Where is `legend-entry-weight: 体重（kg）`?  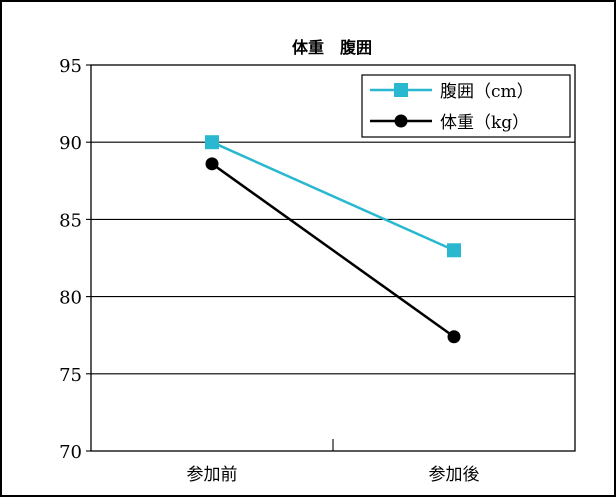 legend-entry-weight: 体重（kg） is located at coordinates (449, 123).